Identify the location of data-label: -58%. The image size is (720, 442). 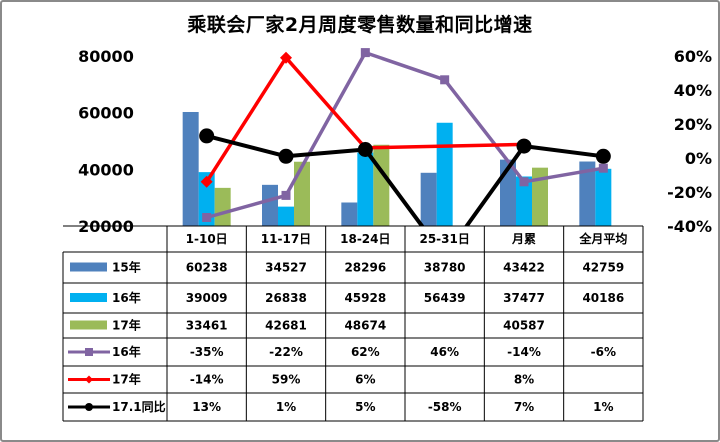
(445, 407).